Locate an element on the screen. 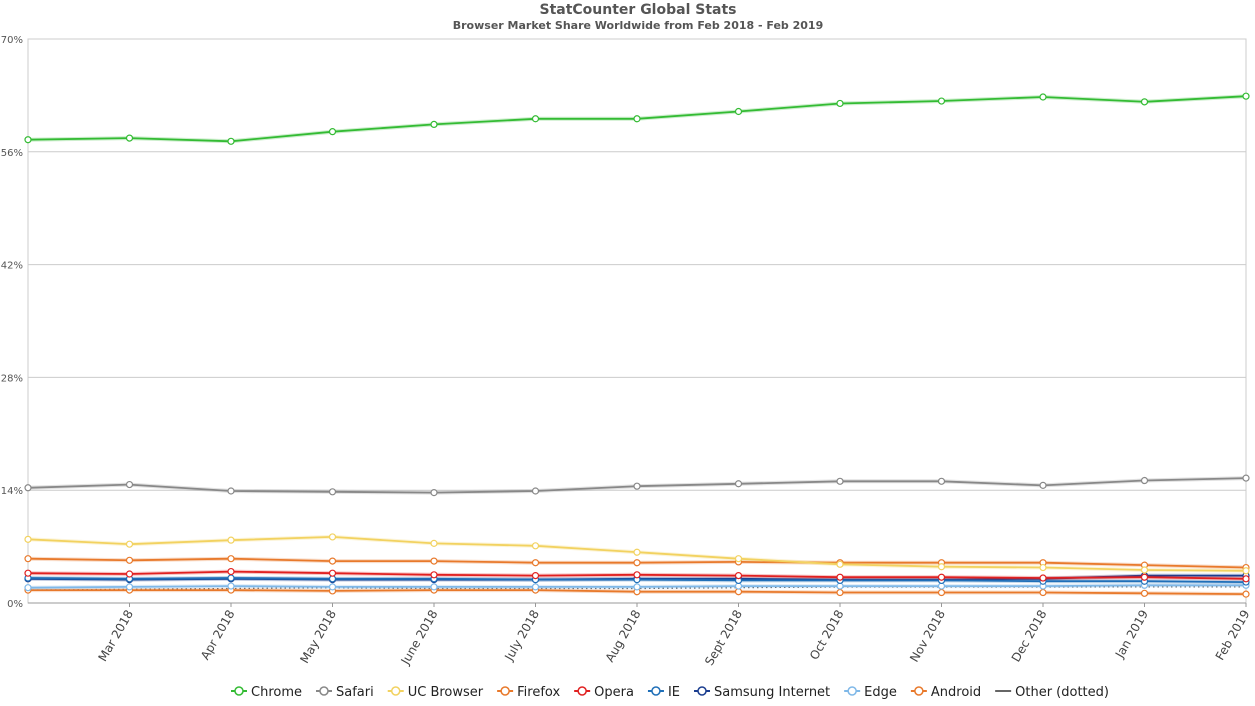 The image size is (1255, 706). legend-label: IE is located at coordinates (674, 692).